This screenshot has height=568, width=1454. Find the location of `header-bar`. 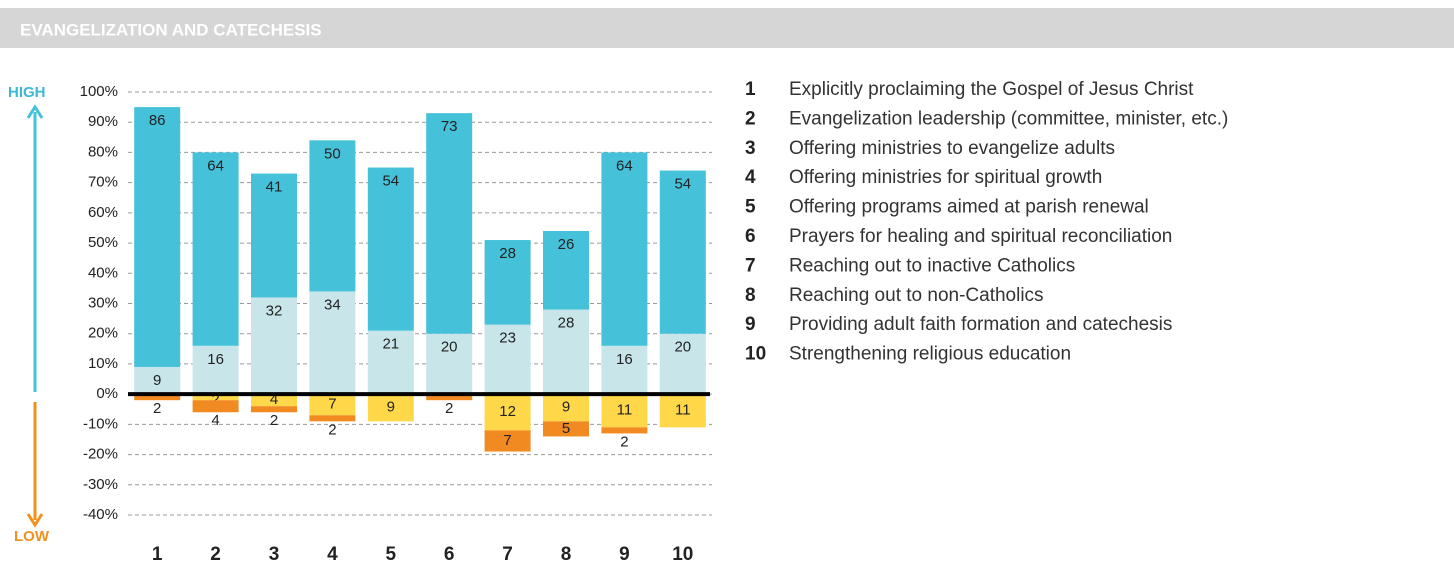

header-bar is located at coordinates (727, 28).